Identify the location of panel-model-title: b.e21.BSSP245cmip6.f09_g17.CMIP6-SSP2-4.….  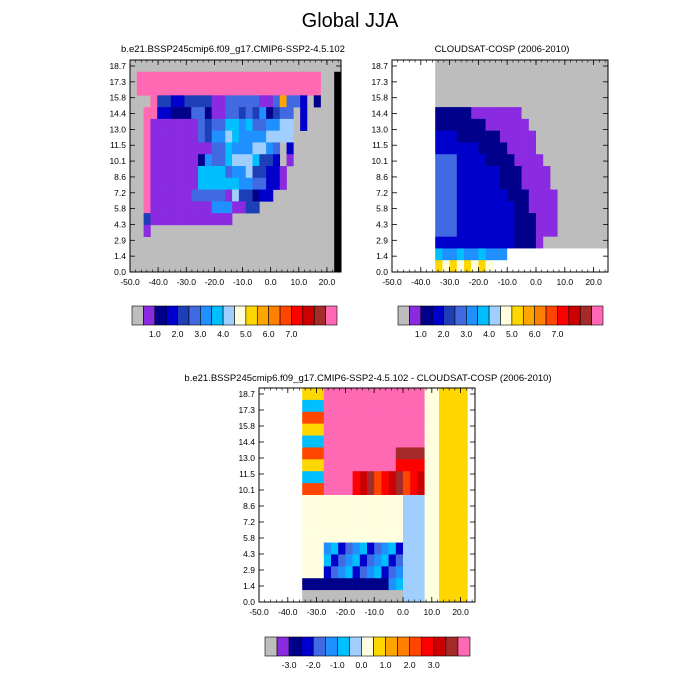
(233, 49).